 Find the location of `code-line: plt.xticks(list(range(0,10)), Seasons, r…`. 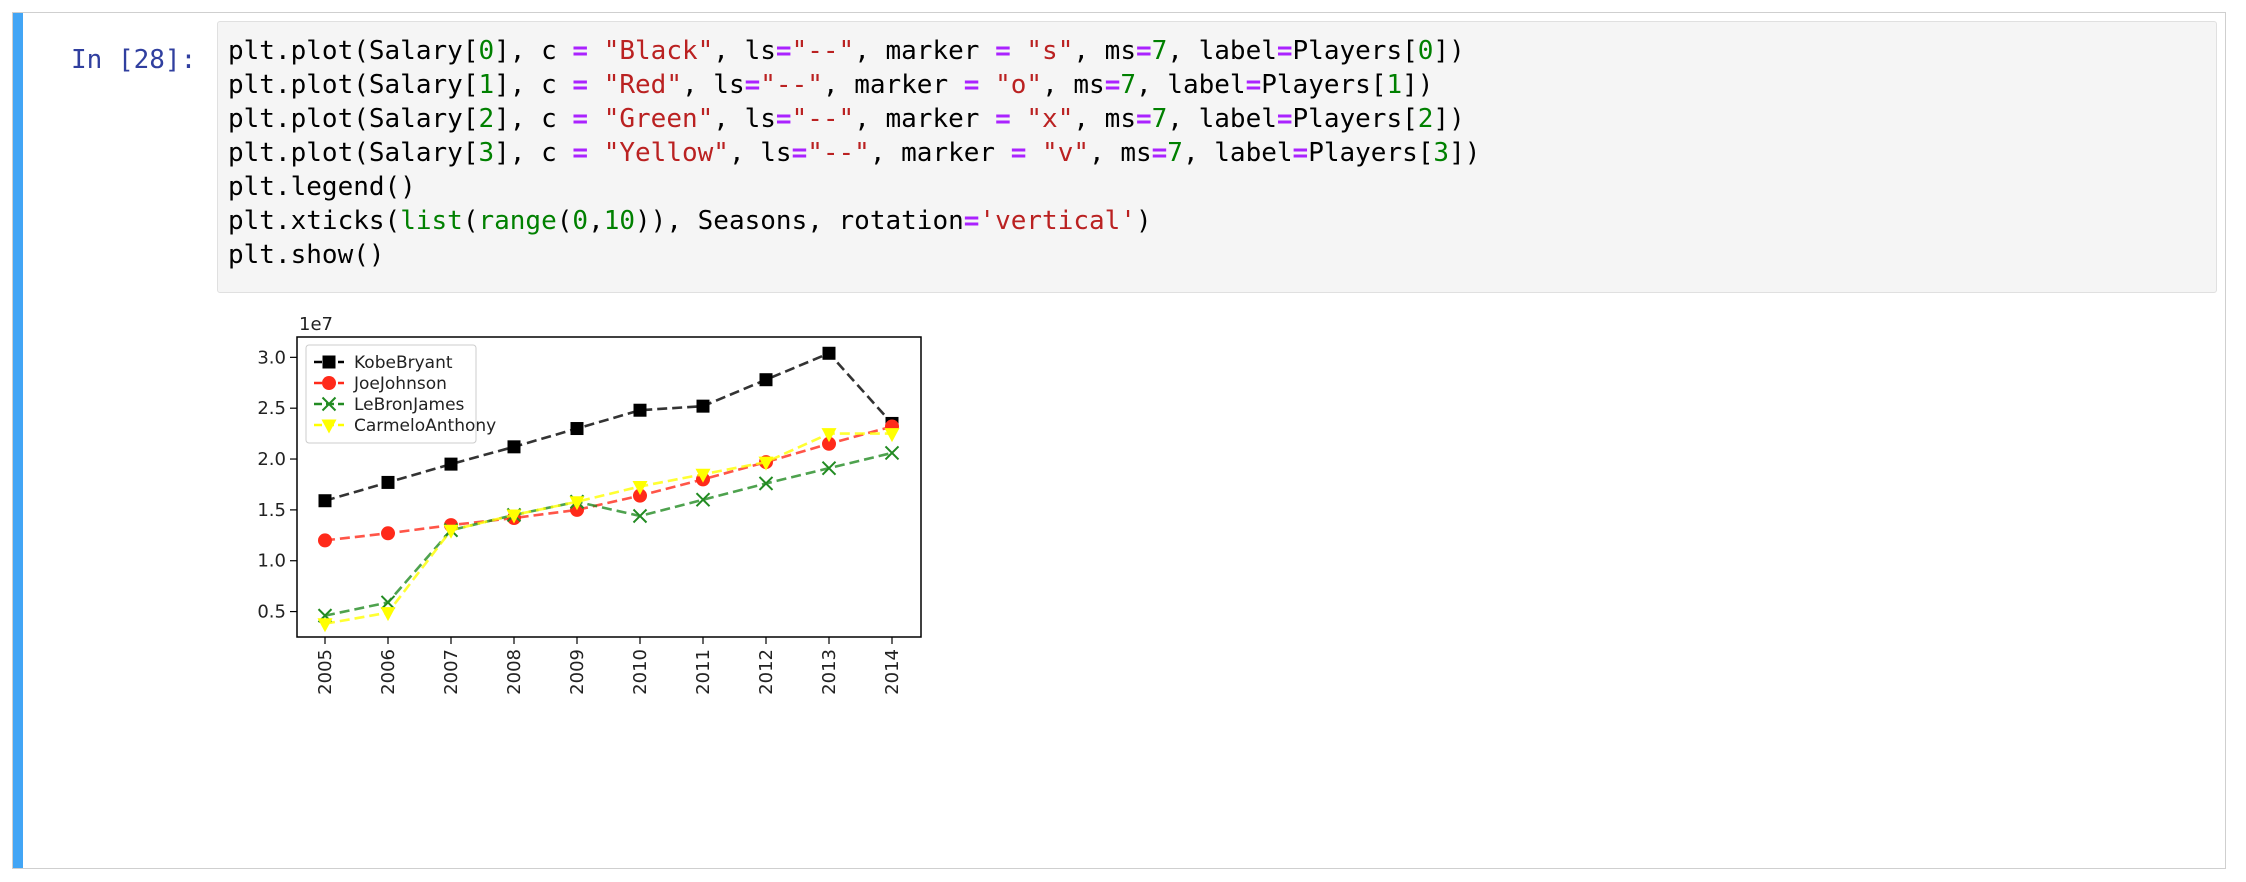

code-line: plt.xticks(list(range(0,10)), Seasons, r… is located at coordinates (690, 221).